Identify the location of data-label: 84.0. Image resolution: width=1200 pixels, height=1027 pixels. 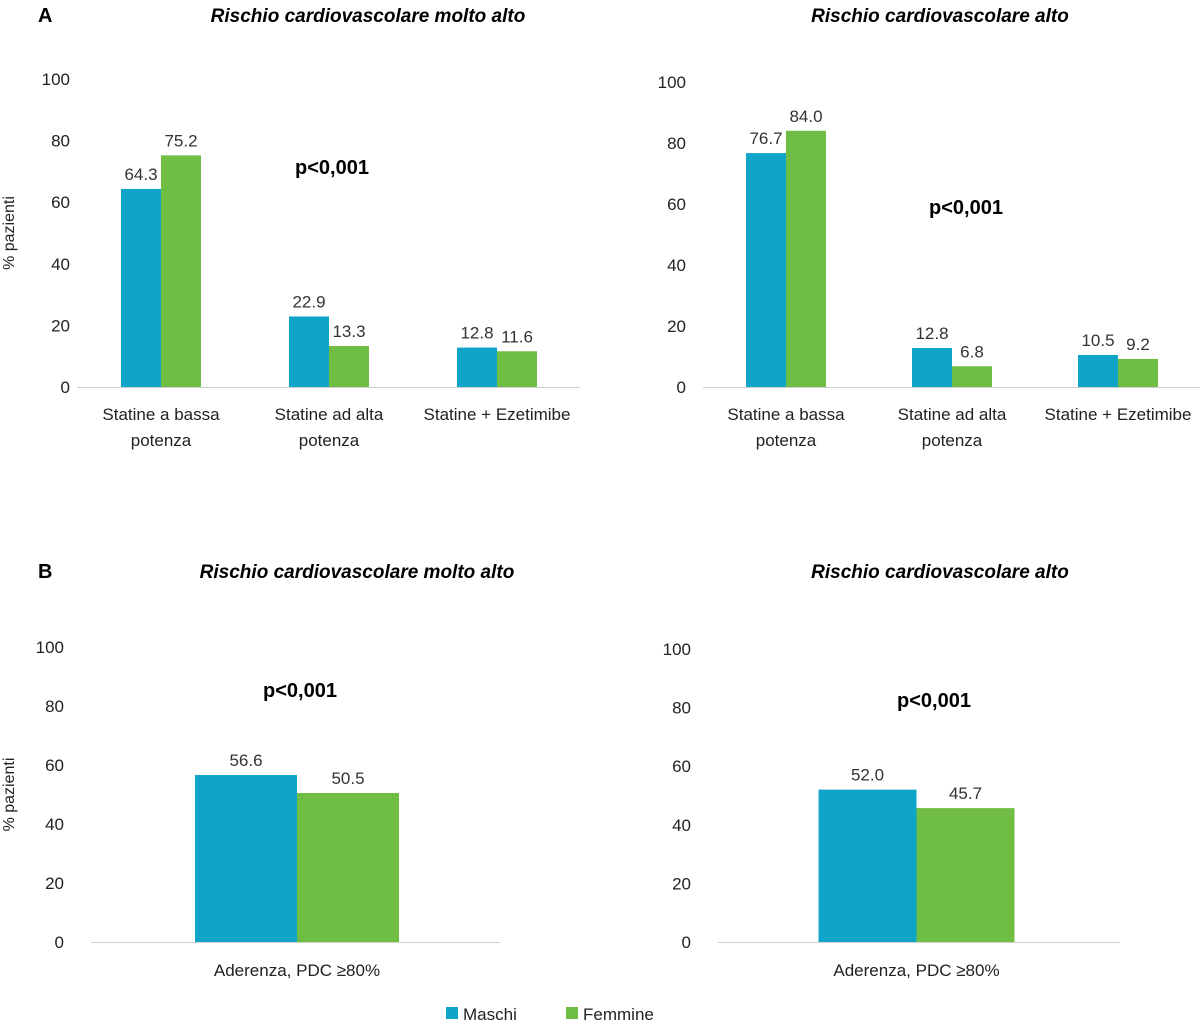
(805, 116).